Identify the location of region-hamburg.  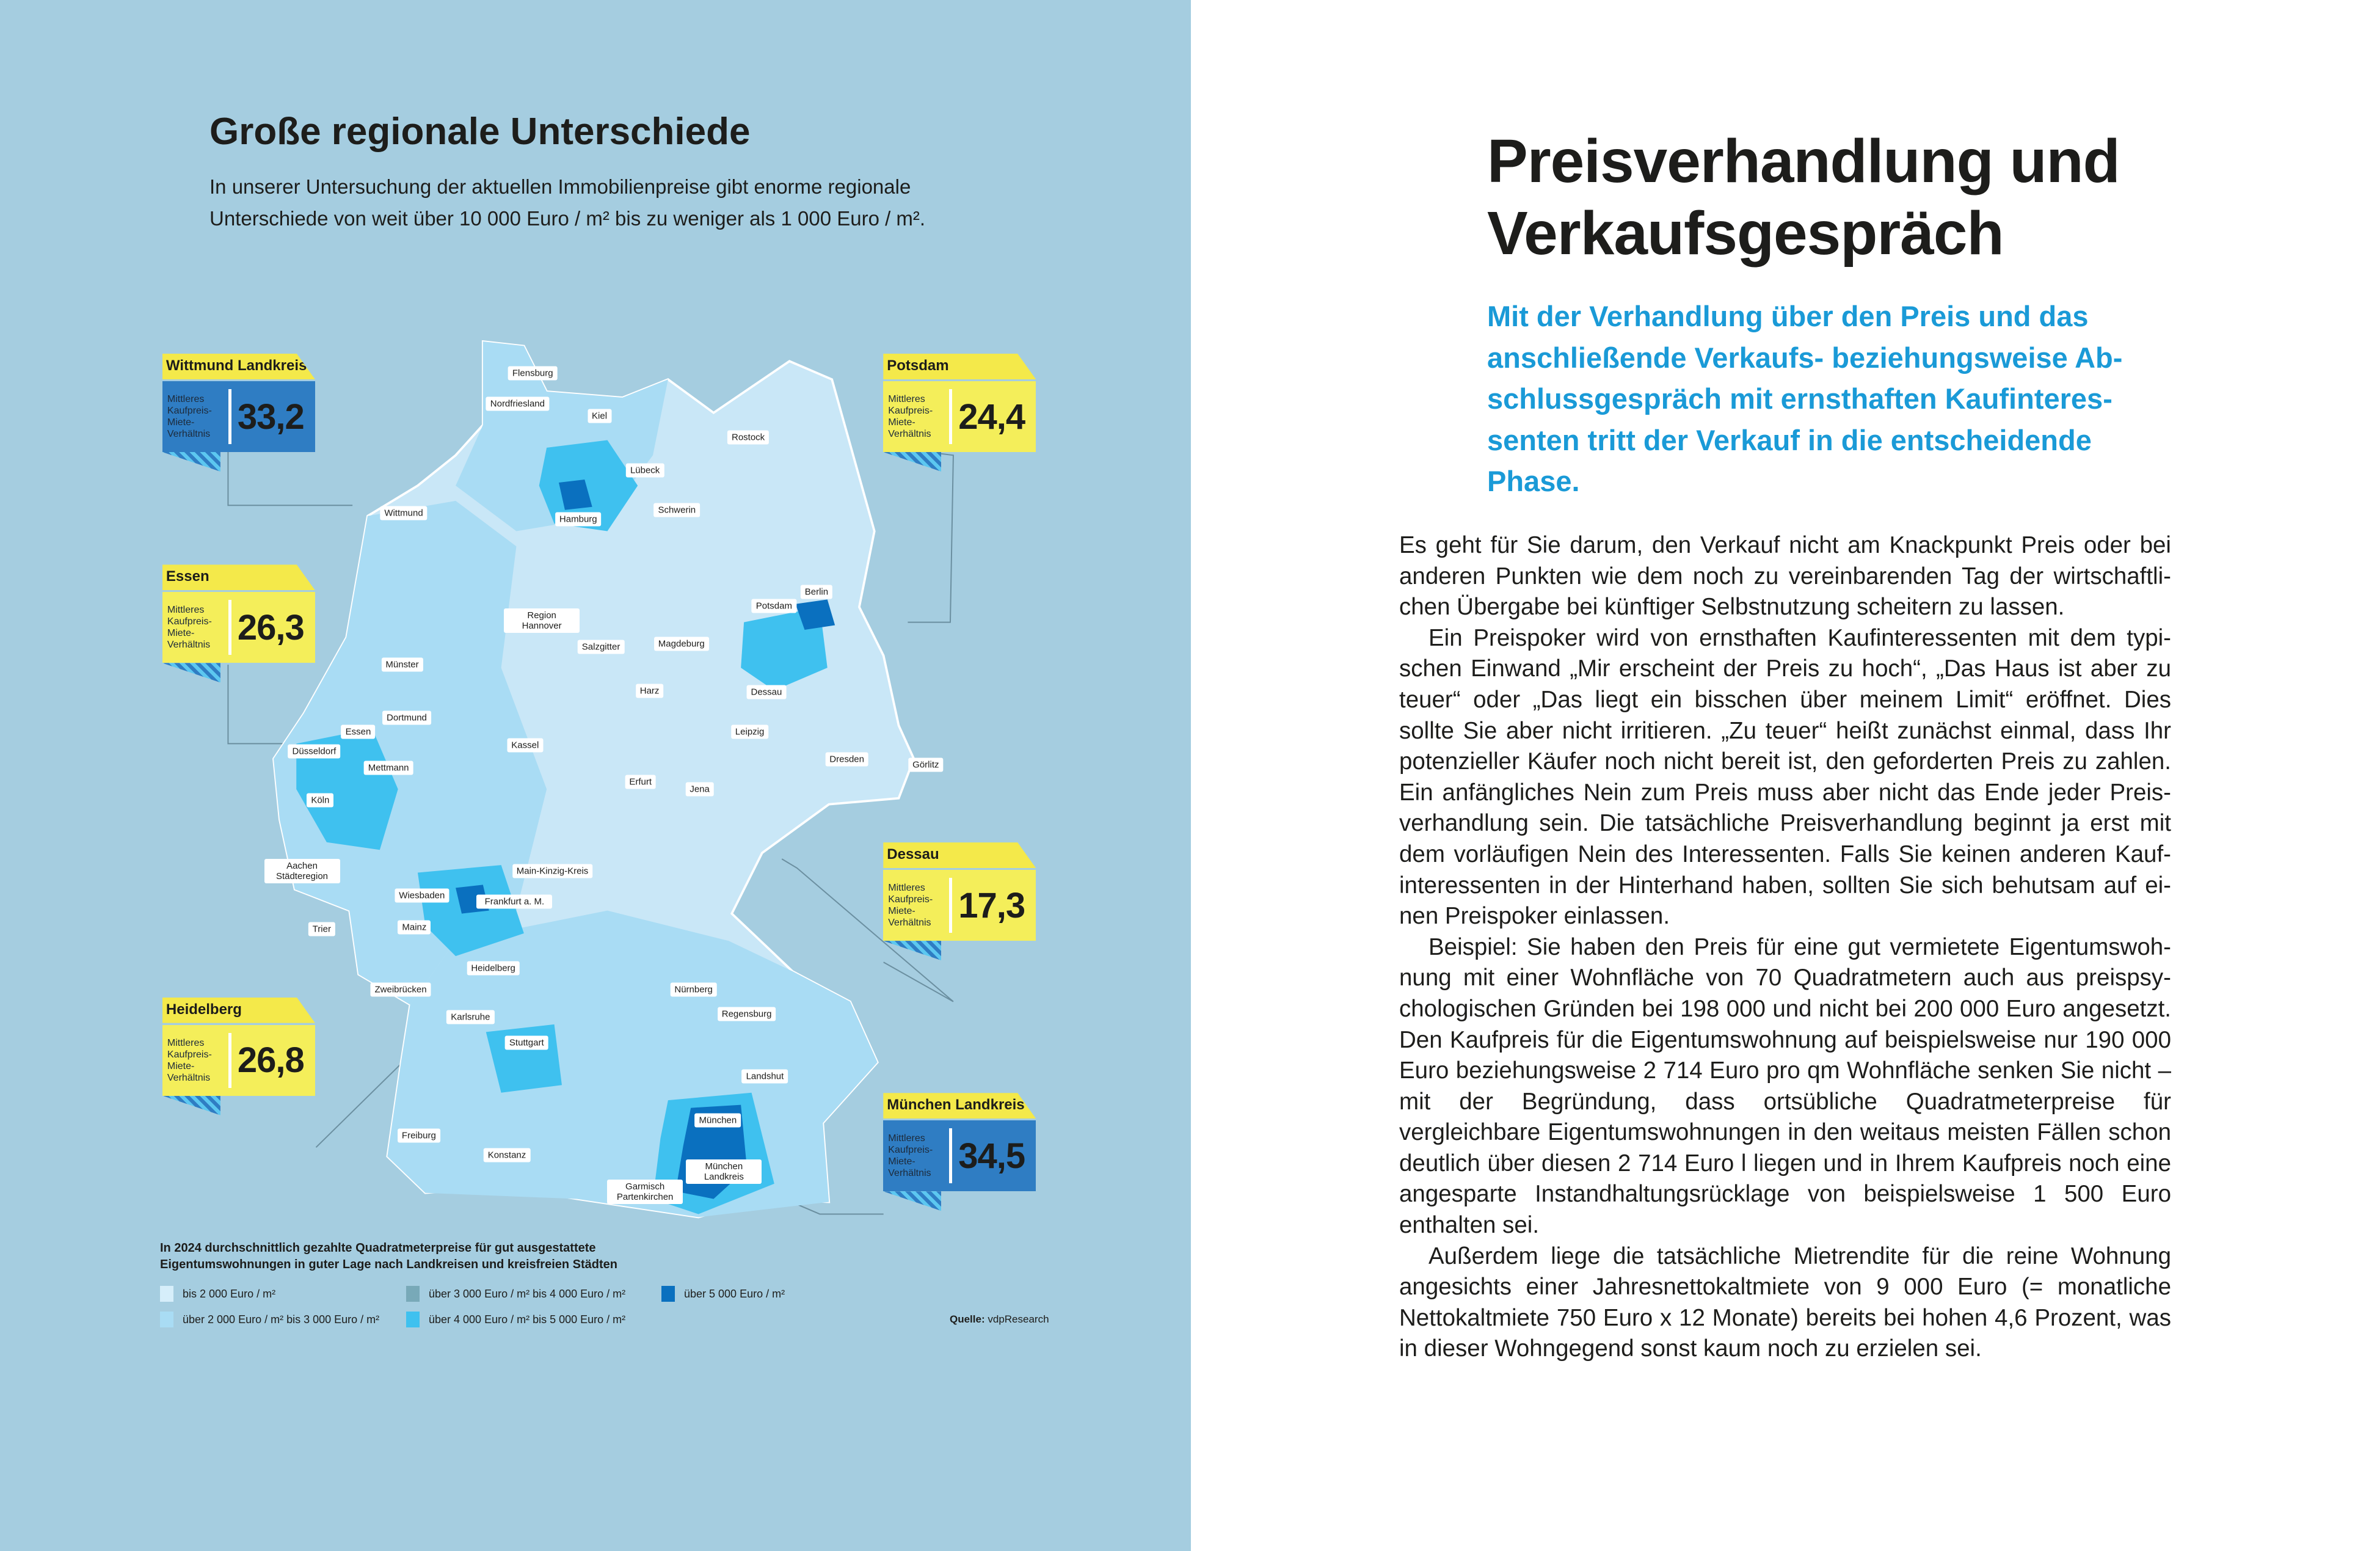
(588, 485).